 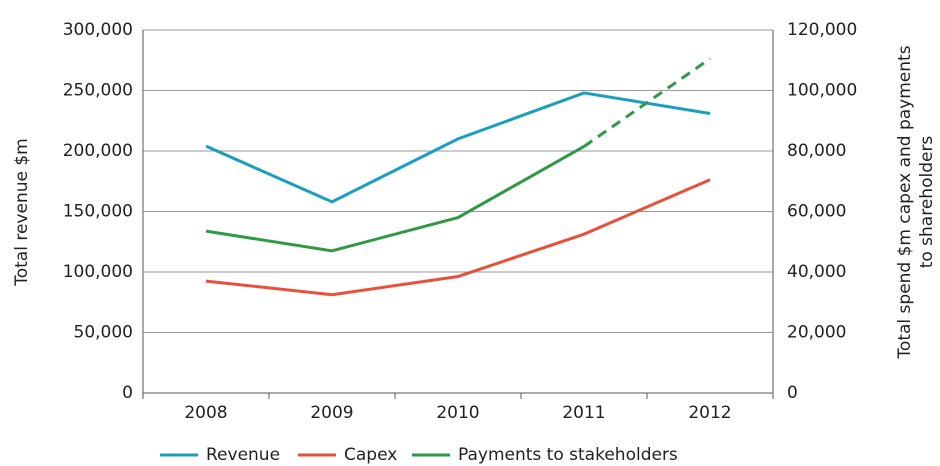 What do you see at coordinates (816, 151) in the screenshot?
I see `y2-tick-label: 80,000` at bounding box center [816, 151].